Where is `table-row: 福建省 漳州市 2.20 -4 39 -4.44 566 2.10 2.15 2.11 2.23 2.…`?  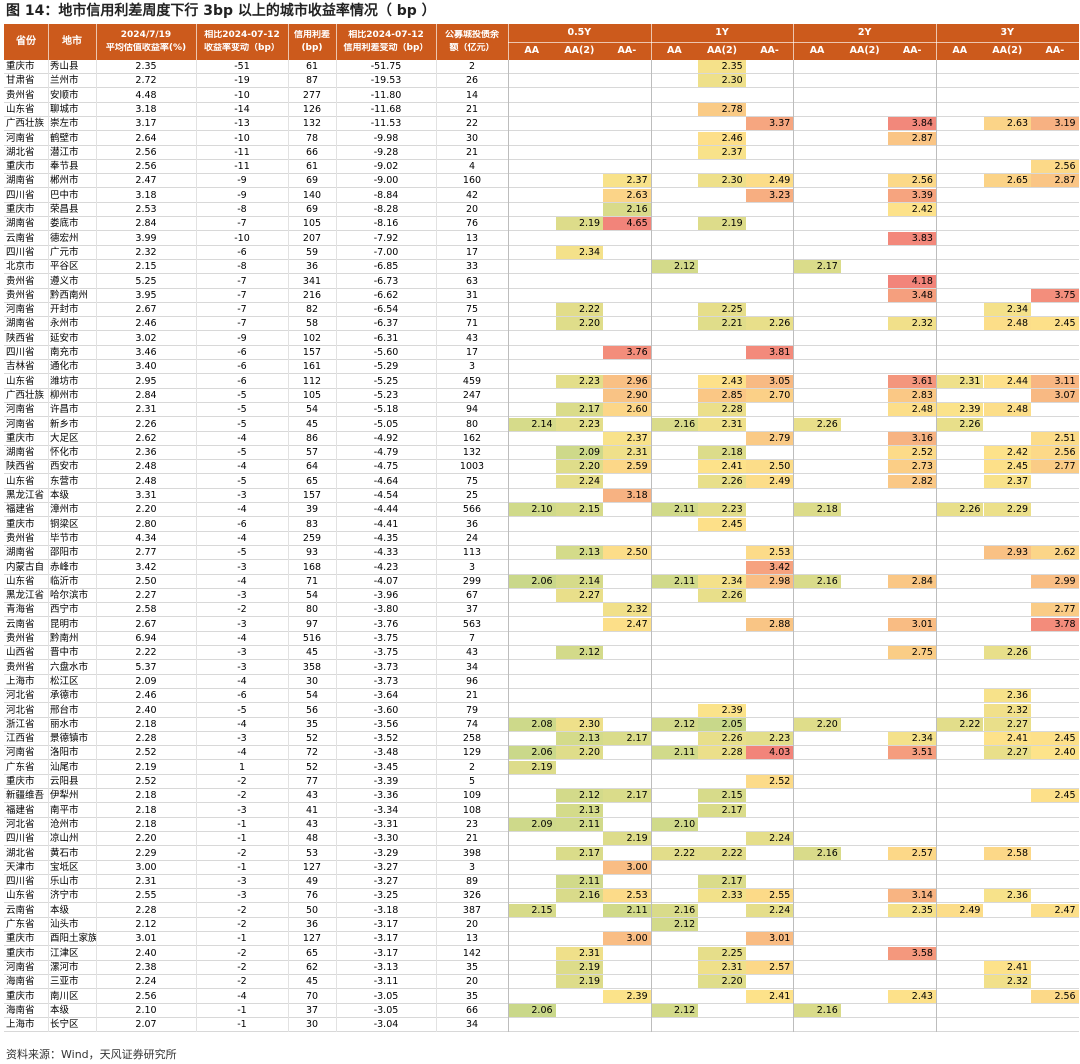
table-row: 福建省 漳州市 2.20 -4 39 -4.44 566 2.10 2.15 2.11 2.23 2.… is located at coordinates (541, 510).